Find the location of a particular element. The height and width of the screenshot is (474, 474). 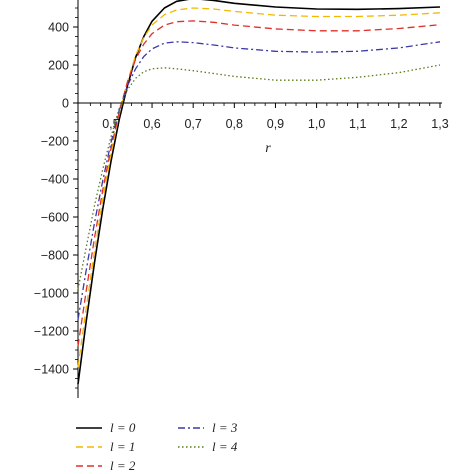

legend-label-0: l = 0 is located at coordinates (123, 427).